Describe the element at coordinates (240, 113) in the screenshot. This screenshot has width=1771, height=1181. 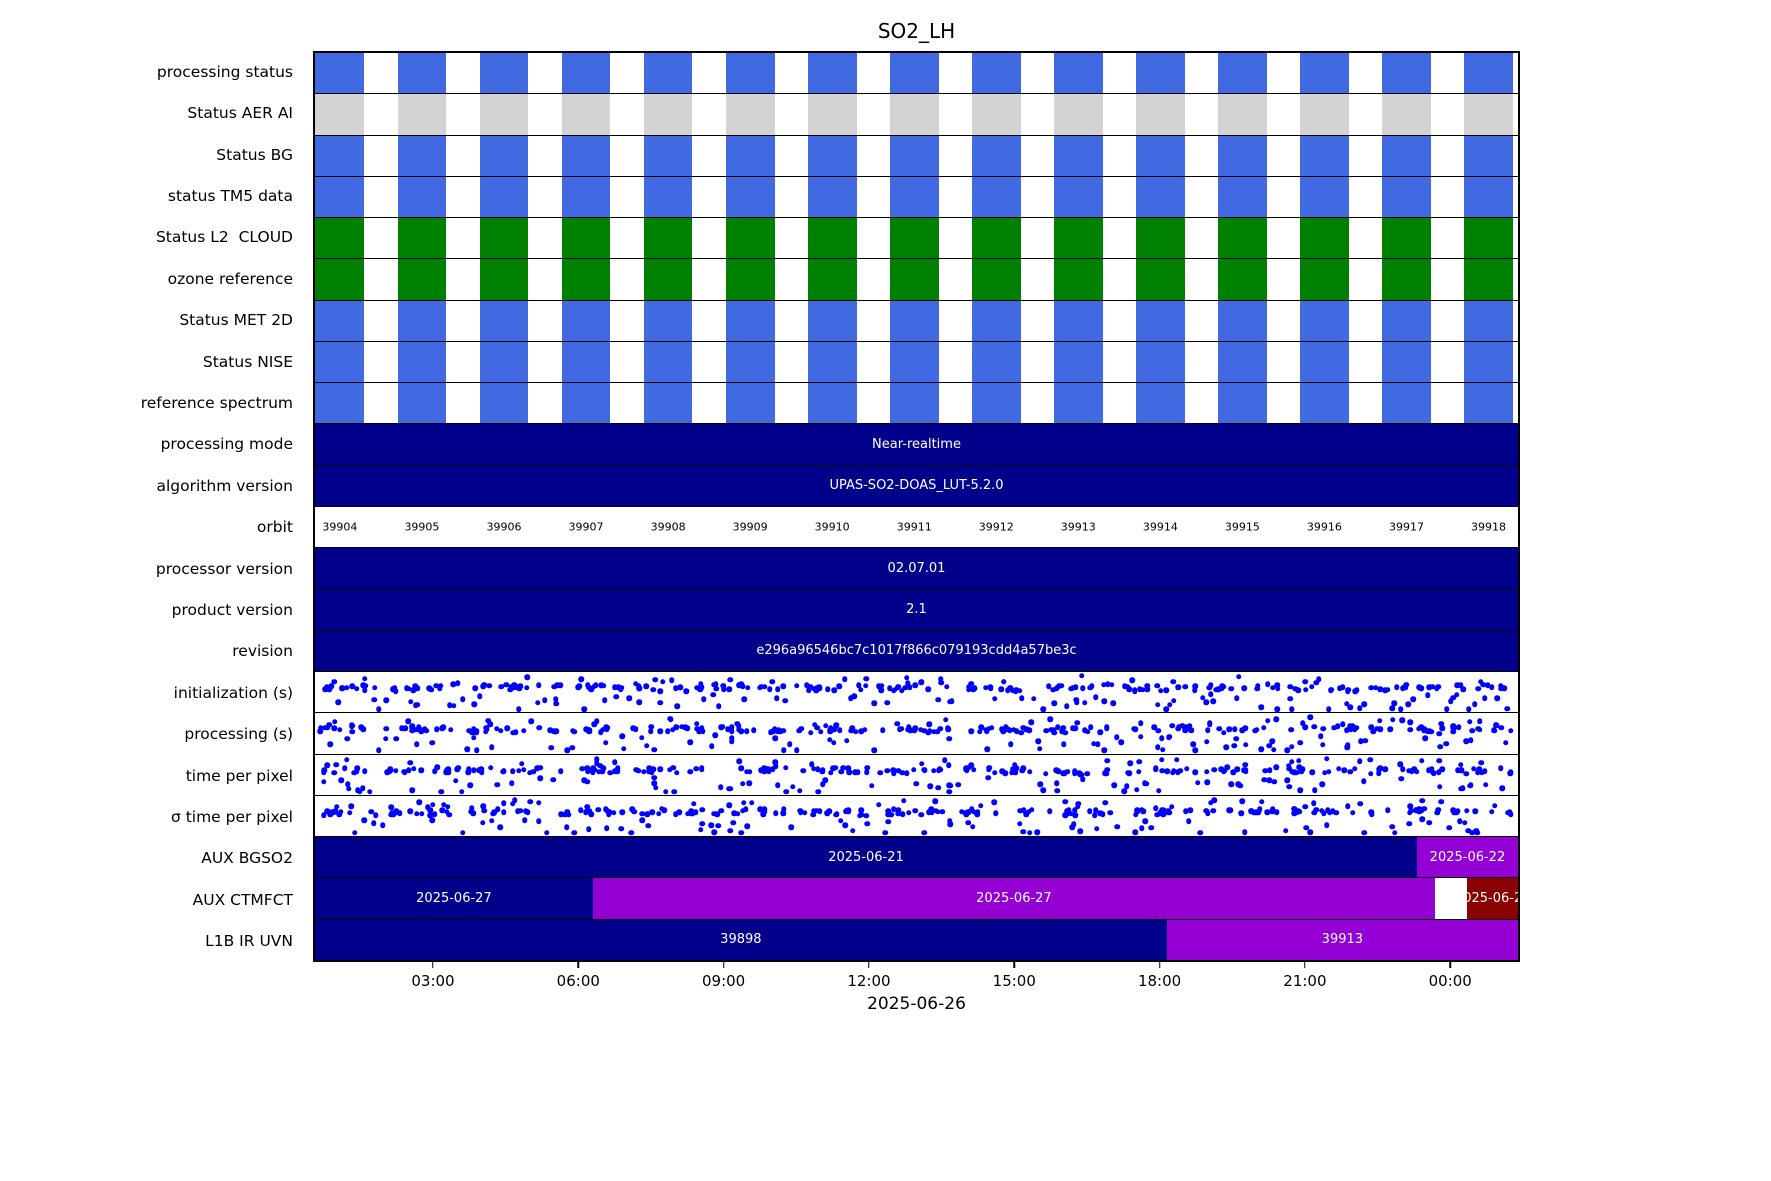
I see `row-label: Status AER AI` at that location.